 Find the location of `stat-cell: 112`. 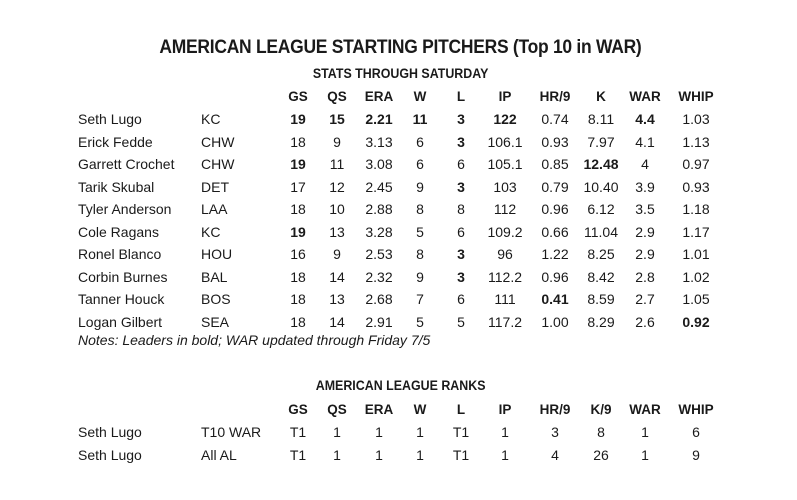

stat-cell: 112 is located at coordinates (505, 209).